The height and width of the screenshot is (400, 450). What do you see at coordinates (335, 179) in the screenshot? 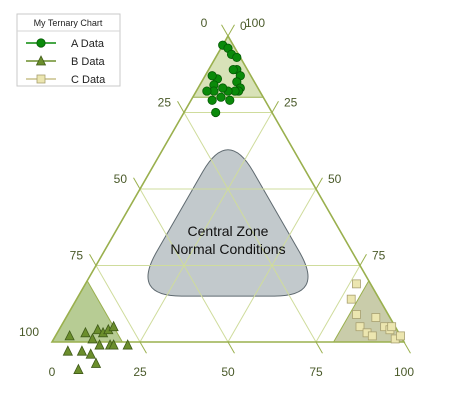
I see `right-tick-label: 50` at bounding box center [335, 179].